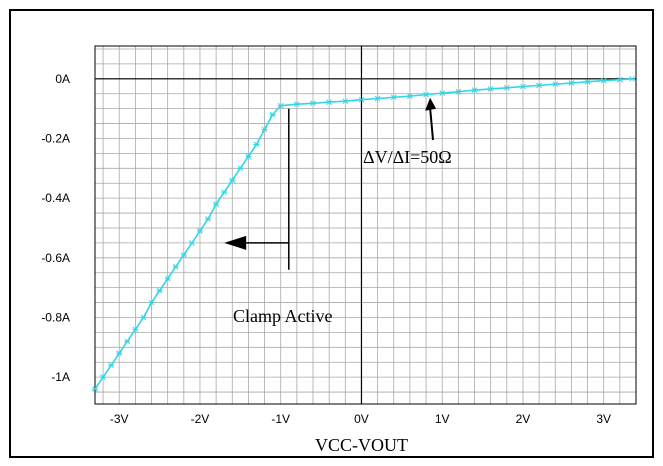 The image size is (663, 466). What do you see at coordinates (523, 419) in the screenshot?
I see `x-tick-label: 2V` at bounding box center [523, 419].